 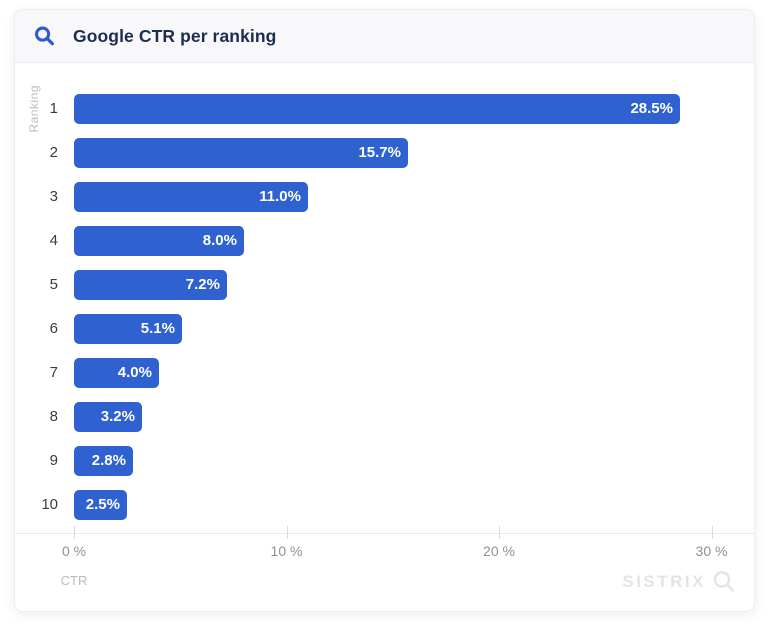 What do you see at coordinates (175, 35) in the screenshot?
I see `chart-title: Google CTR per ranking` at bounding box center [175, 35].